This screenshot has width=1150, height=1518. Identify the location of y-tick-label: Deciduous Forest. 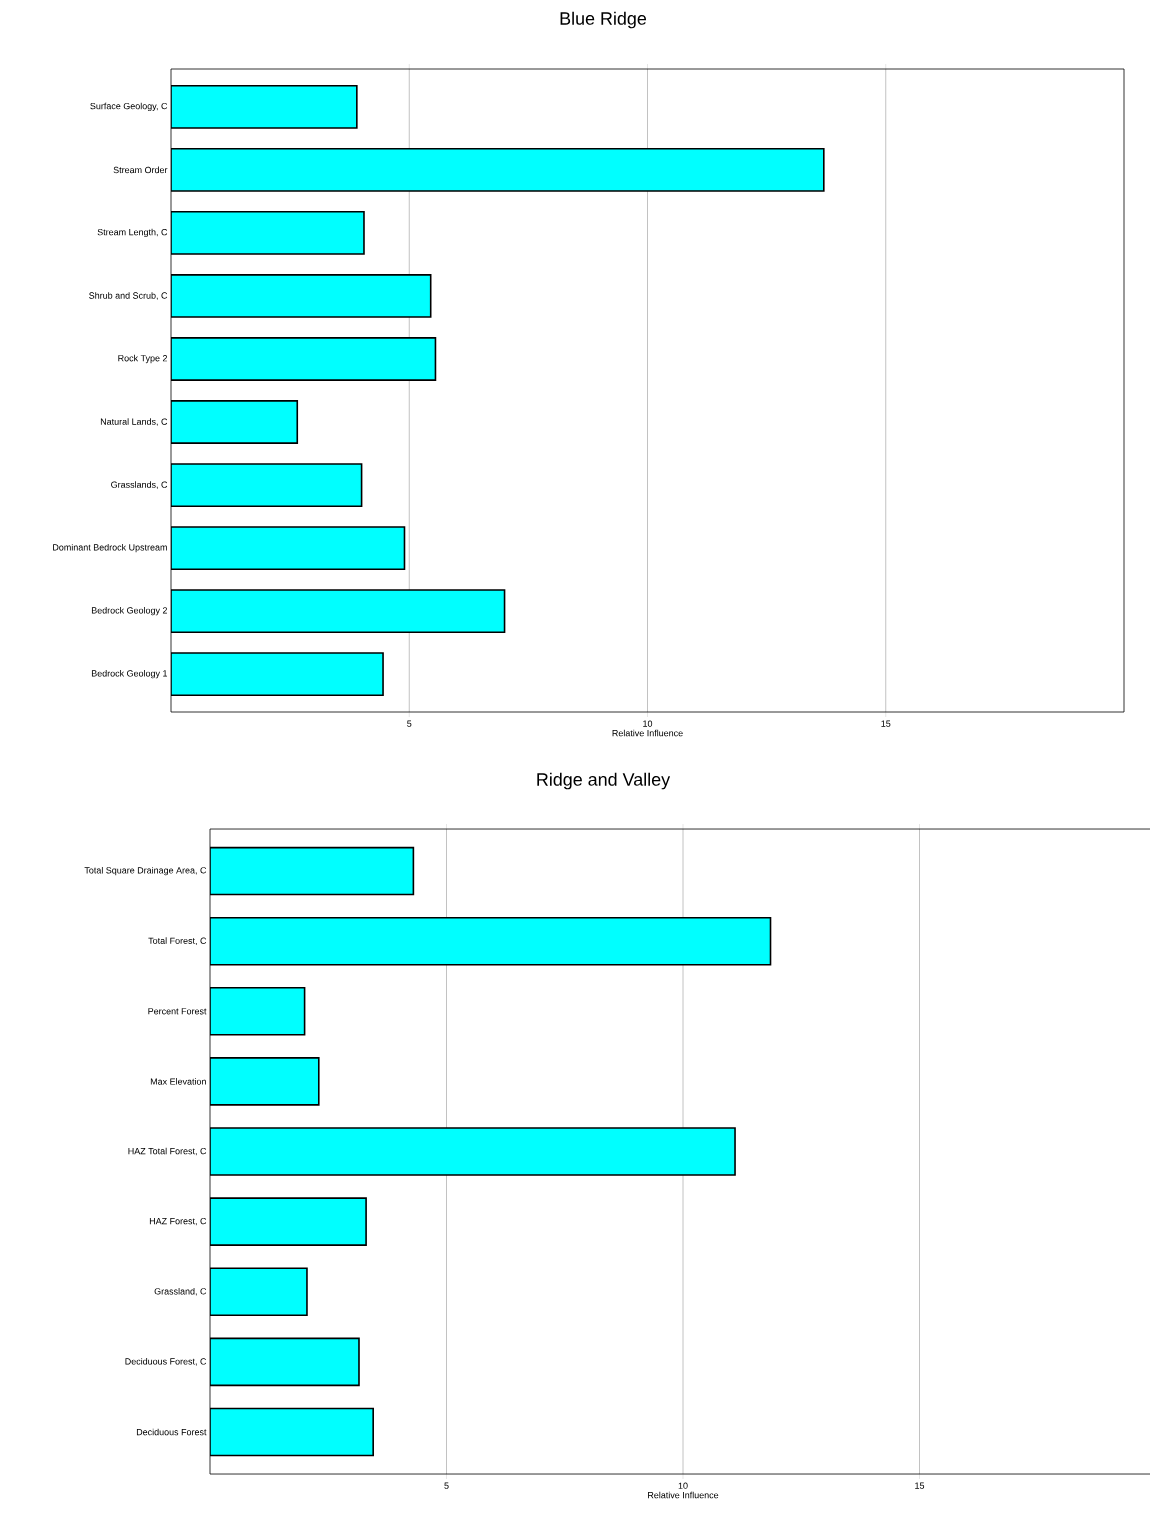
(171, 1432).